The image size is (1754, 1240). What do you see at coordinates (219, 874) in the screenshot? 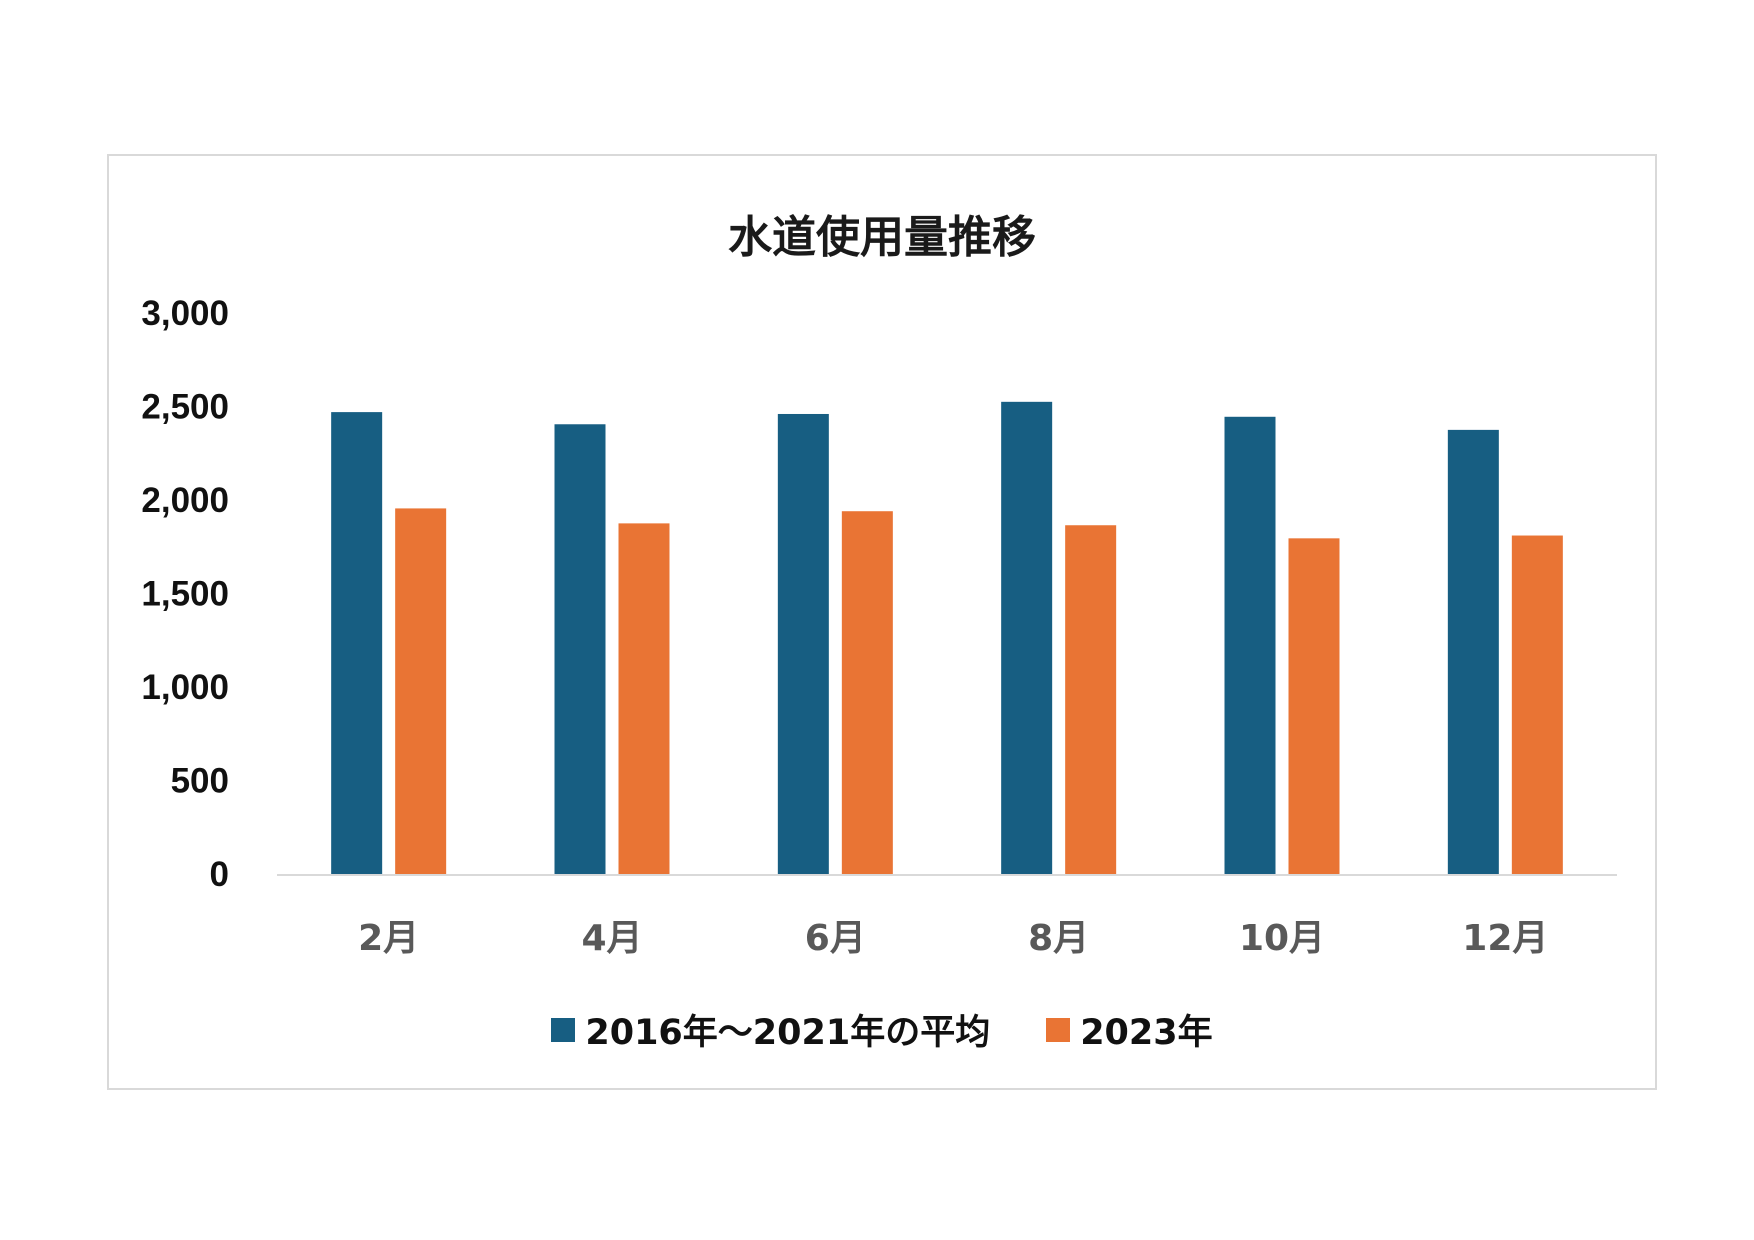
I see `y-tick-label: 0` at bounding box center [219, 874].